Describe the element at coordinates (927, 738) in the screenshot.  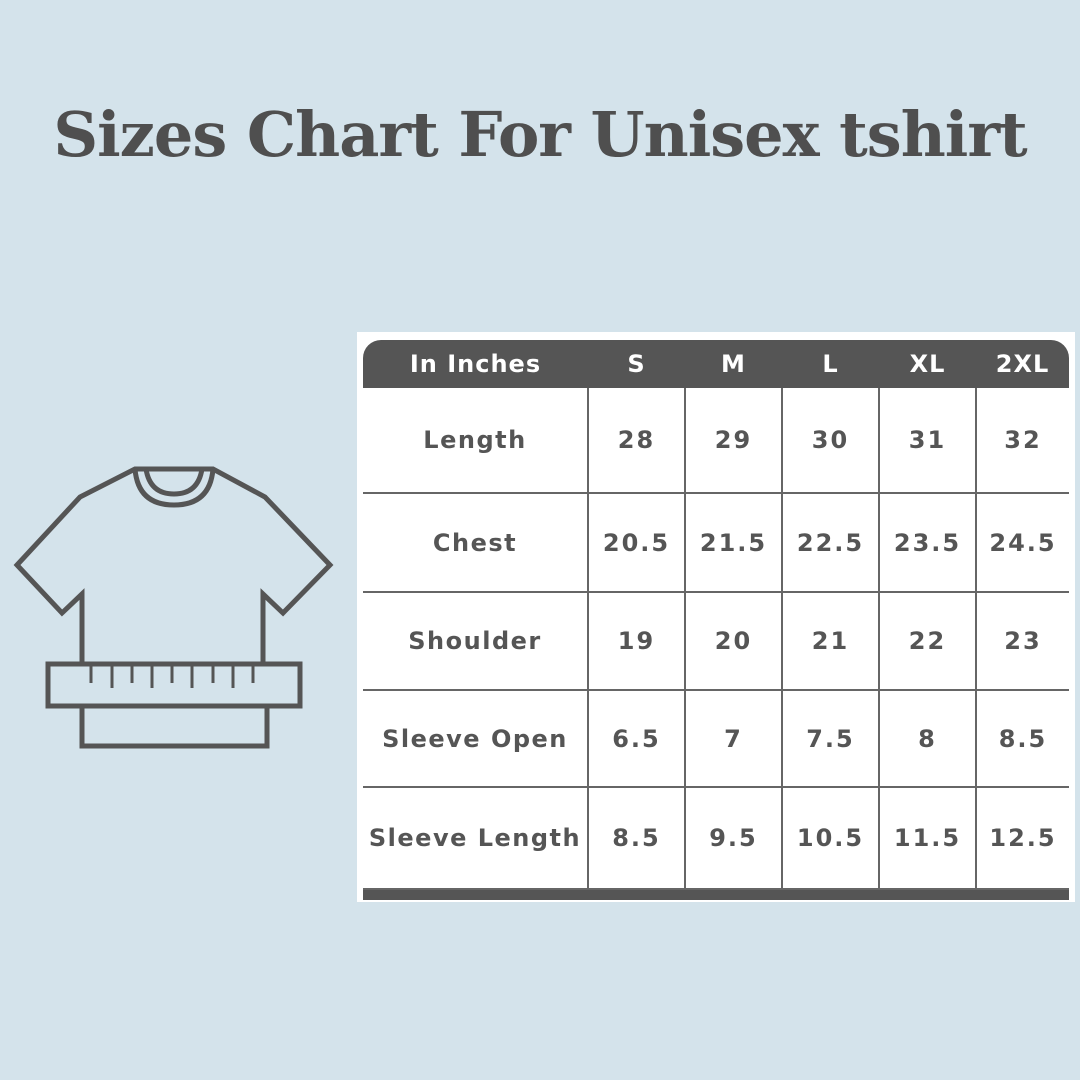
I see `table-cell: 8` at that location.